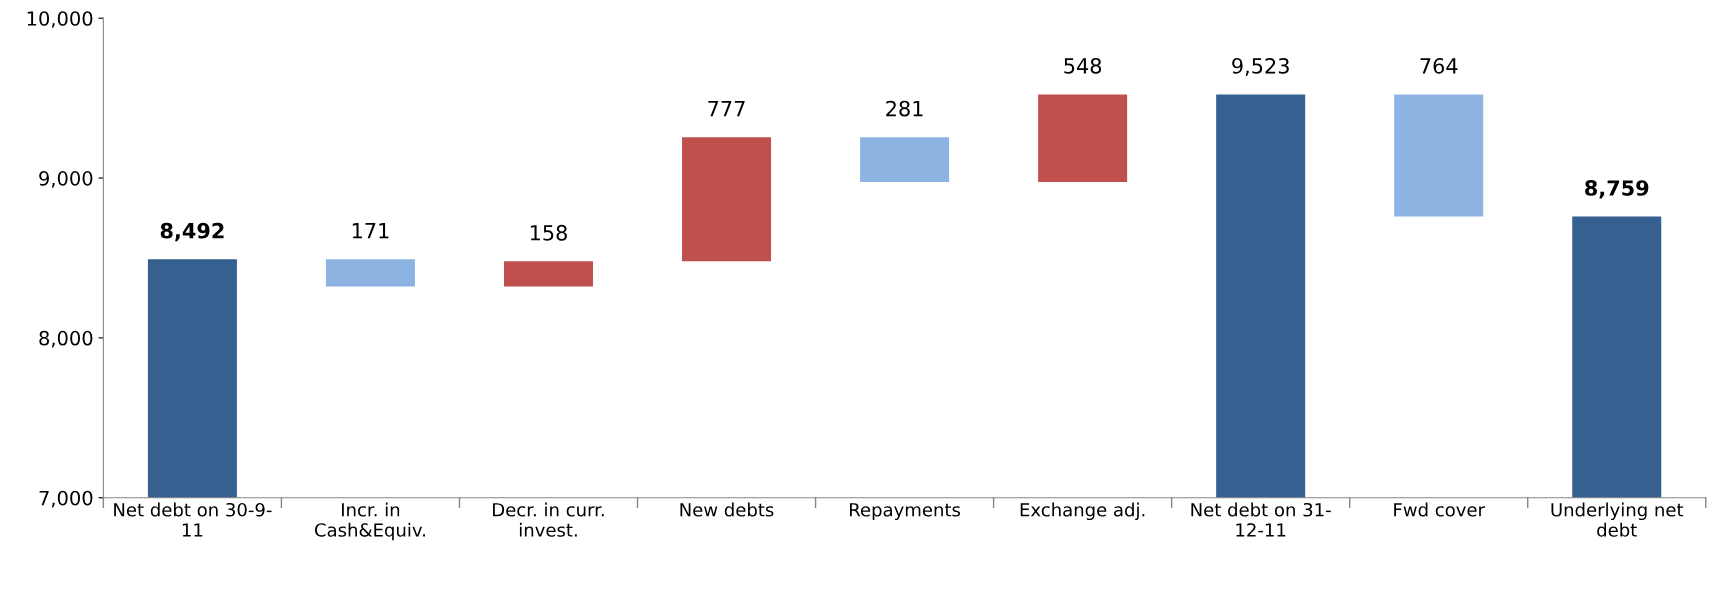 The height and width of the screenshot is (607, 1723). I want to click on data-label: 8,492, so click(192, 232).